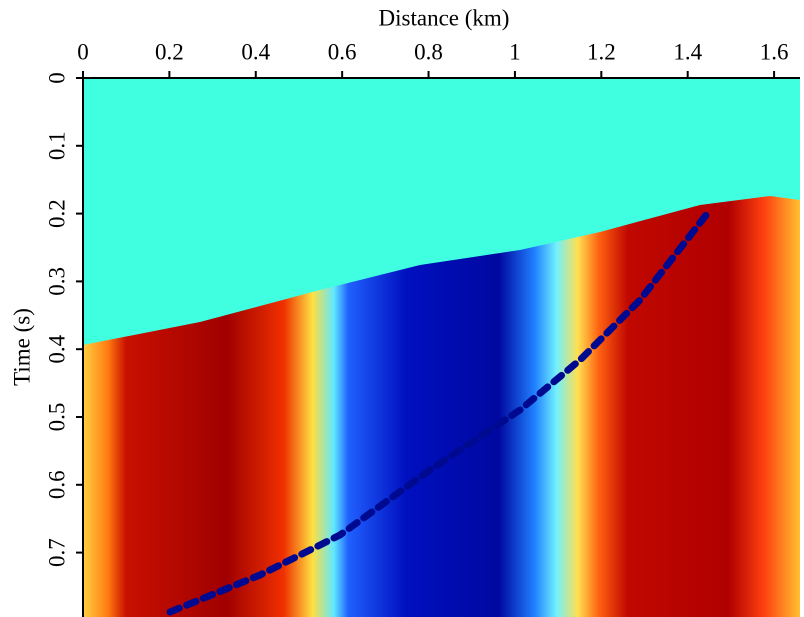 The height and width of the screenshot is (617, 804). Describe the element at coordinates (515, 51) in the screenshot. I see `x-tick-label: 1` at that location.